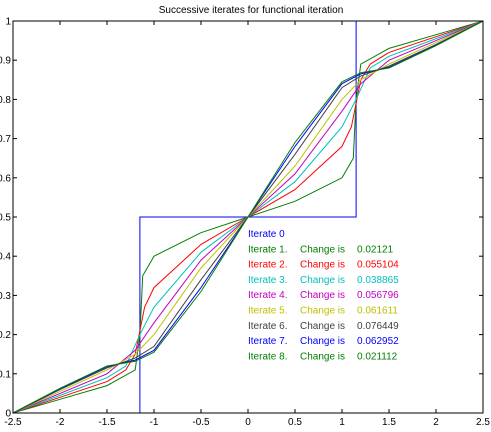 The image size is (491, 432). Describe the element at coordinates (201, 422) in the screenshot. I see `x-tick-label: -0.5` at that location.